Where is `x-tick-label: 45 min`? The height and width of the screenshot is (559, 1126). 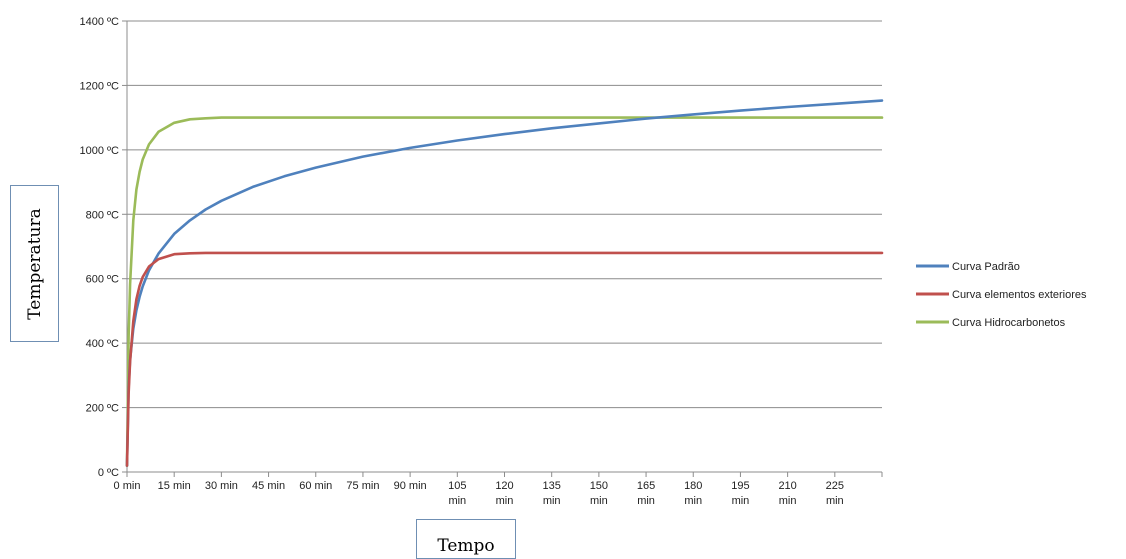 x-tick-label: 45 min is located at coordinates (268, 486).